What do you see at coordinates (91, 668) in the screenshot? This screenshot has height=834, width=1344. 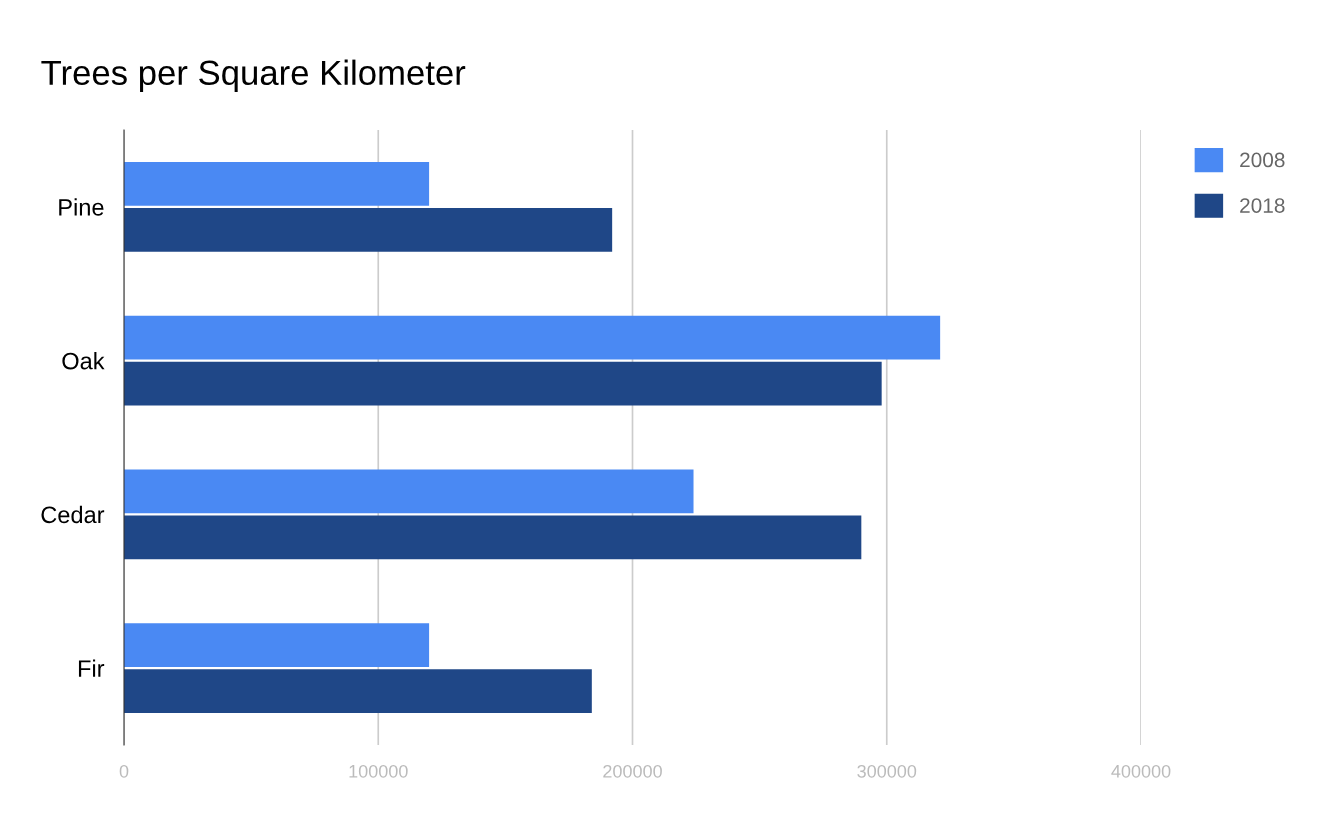 I see `y-tick-label: Fir` at bounding box center [91, 668].